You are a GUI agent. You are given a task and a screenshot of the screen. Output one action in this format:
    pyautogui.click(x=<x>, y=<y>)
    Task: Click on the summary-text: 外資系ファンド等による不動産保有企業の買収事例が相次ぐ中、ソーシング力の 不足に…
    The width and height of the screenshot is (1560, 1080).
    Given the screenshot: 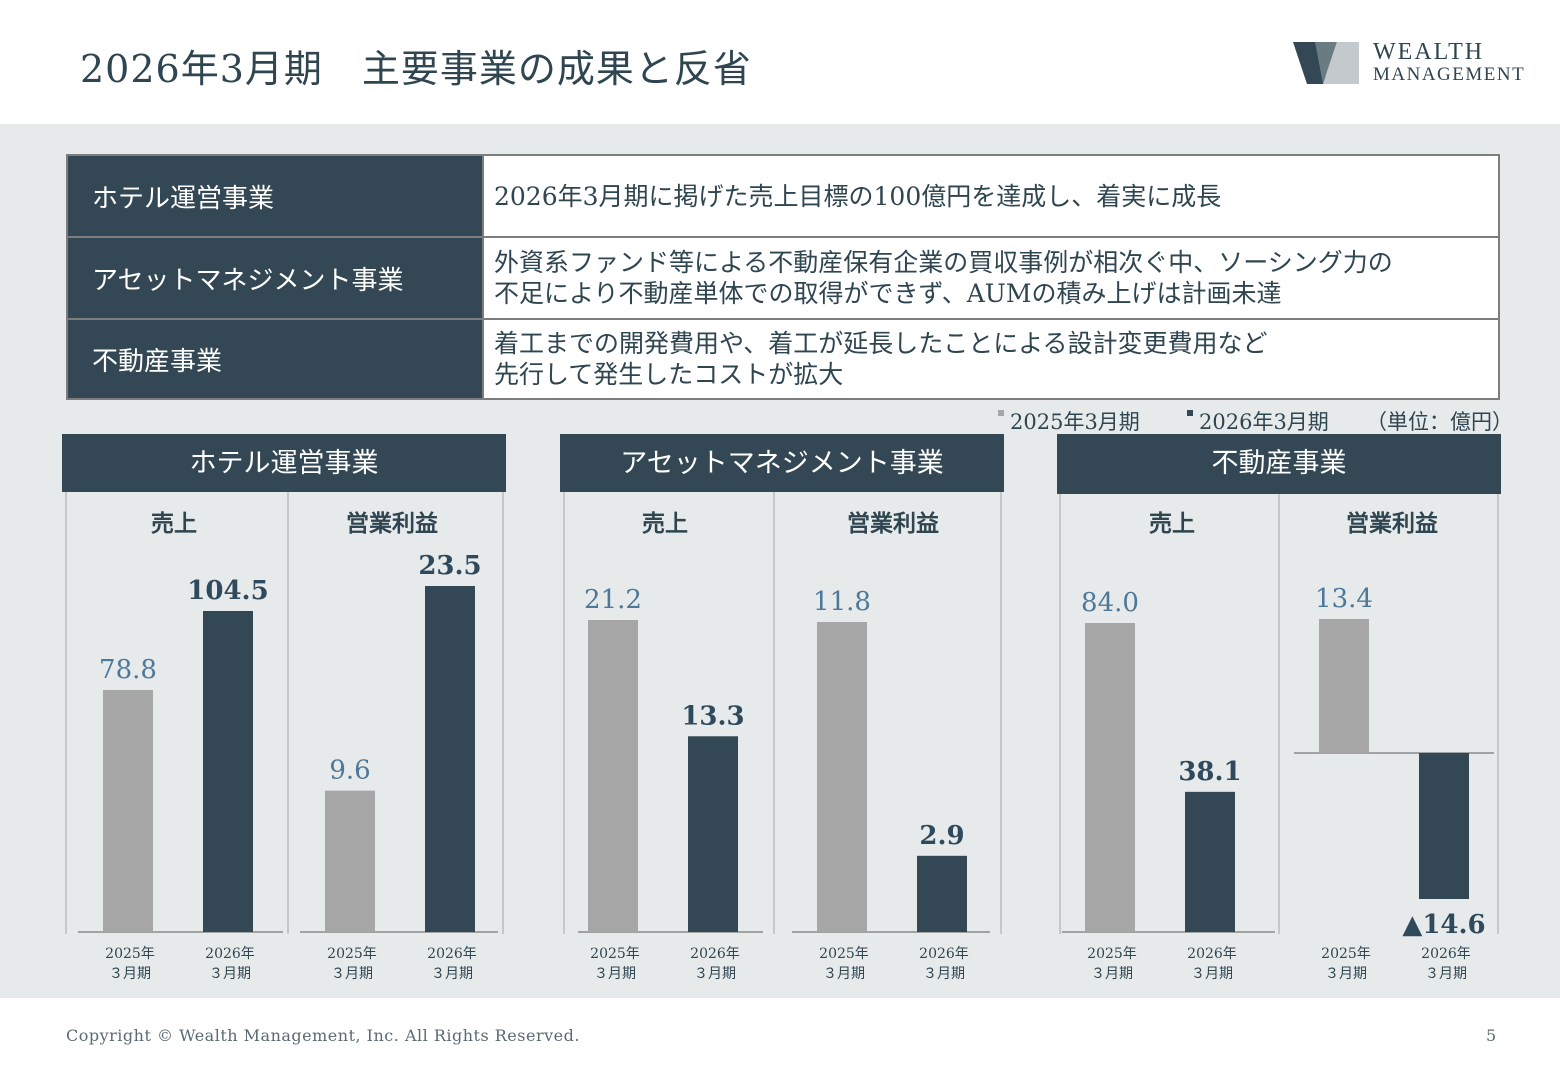 What is the action you would take?
    pyautogui.click(x=991, y=278)
    